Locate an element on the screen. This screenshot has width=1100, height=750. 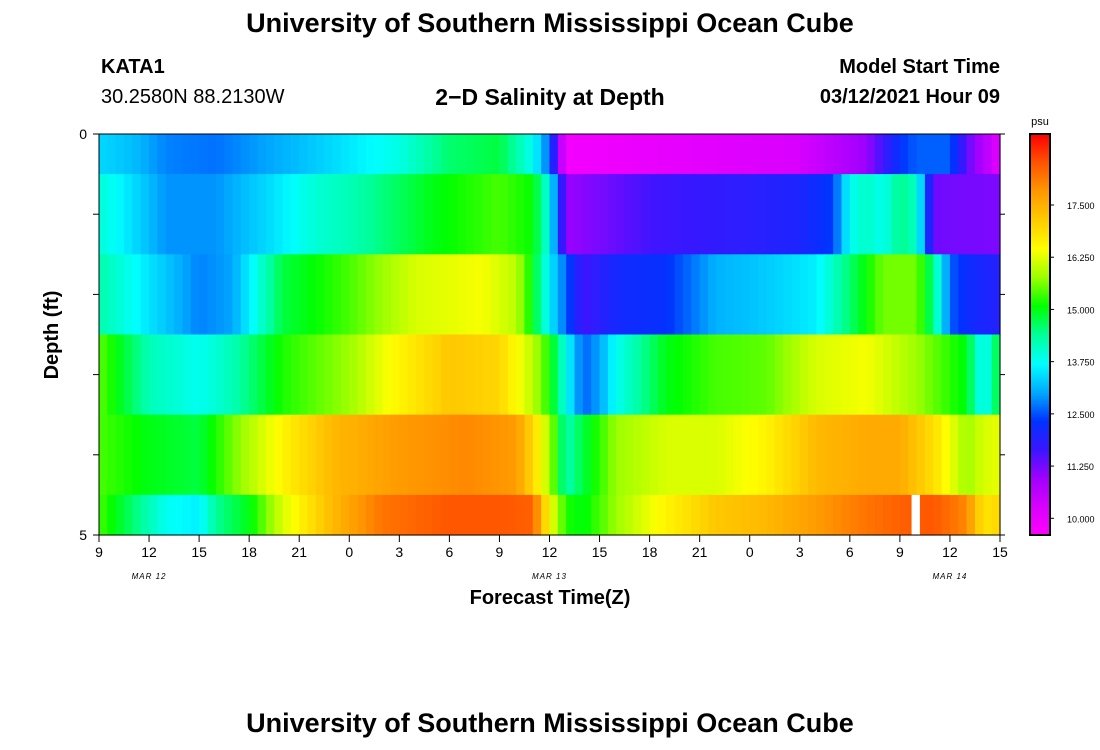
x-tick-label: 0 is located at coordinates (750, 552).